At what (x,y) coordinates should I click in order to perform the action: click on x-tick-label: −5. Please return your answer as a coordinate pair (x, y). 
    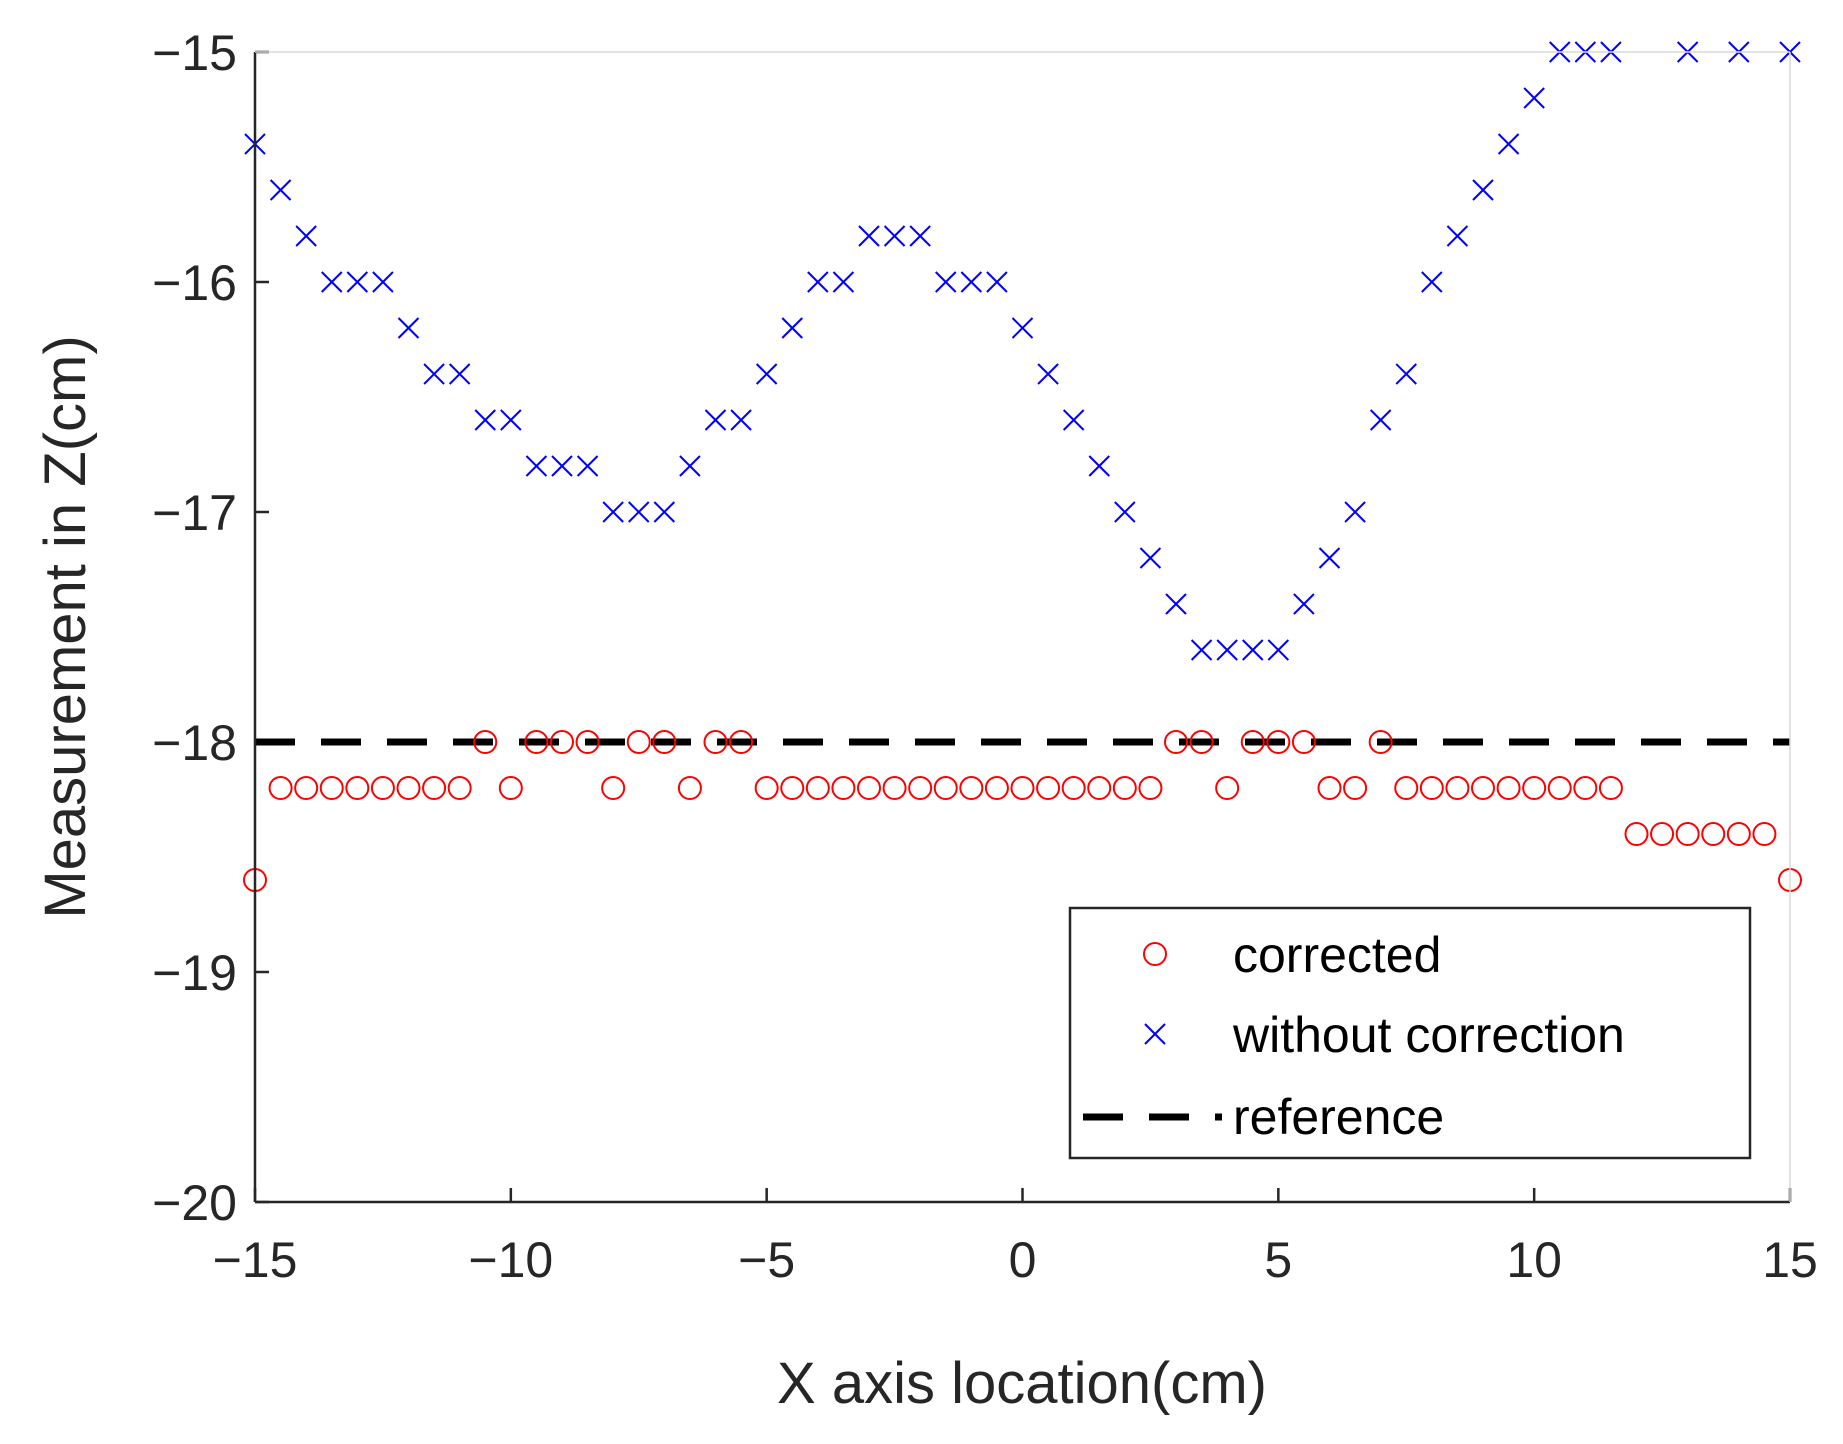
    Looking at the image, I should click on (766, 1260).